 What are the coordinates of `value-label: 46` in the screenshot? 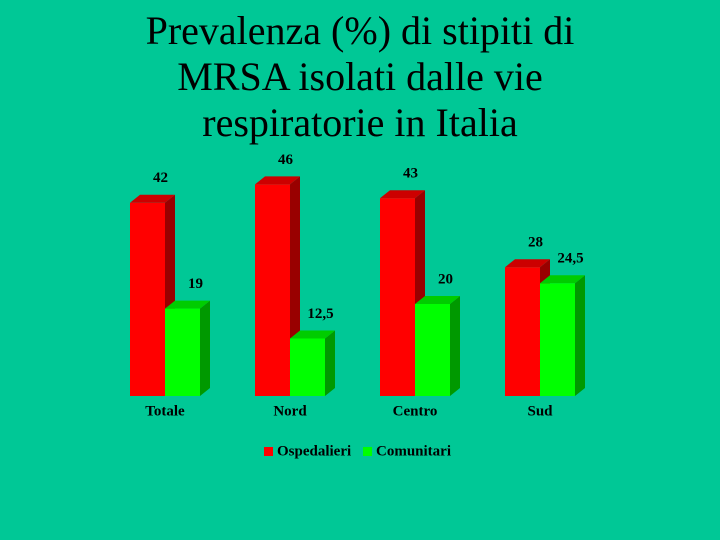 It's located at (286, 160).